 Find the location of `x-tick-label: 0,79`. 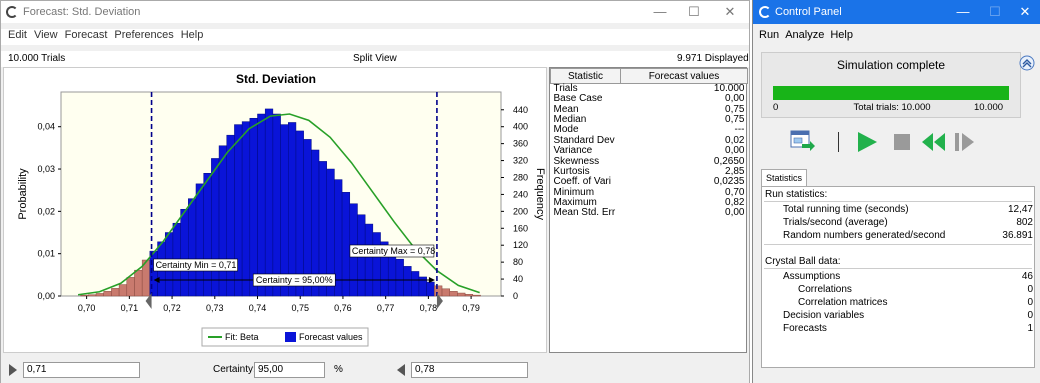

x-tick-label: 0,79 is located at coordinates (471, 308).